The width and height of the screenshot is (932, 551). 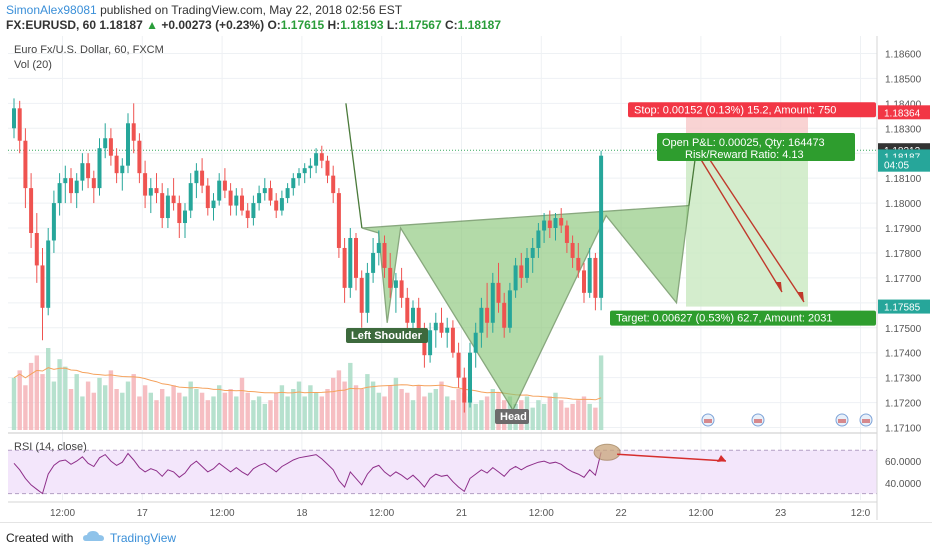 I want to click on price-tick-label: 1.18100, so click(x=903, y=179).